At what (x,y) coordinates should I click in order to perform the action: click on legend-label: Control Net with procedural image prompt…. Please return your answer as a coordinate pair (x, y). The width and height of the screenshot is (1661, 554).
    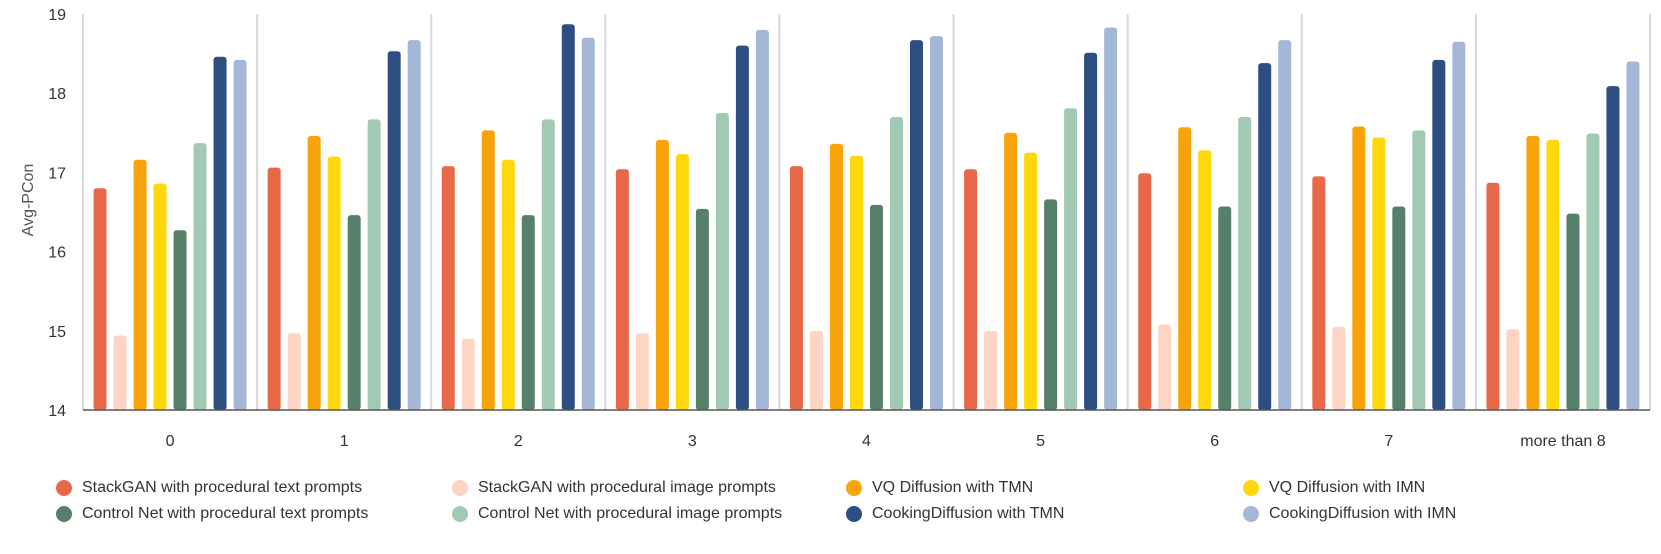
    Looking at the image, I should click on (630, 513).